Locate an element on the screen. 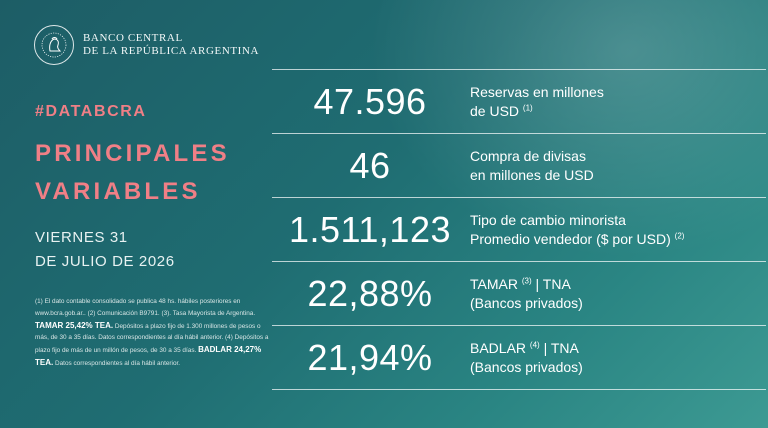 This screenshot has height=428, width=768. date-line1: VIERNES 31 is located at coordinates (81, 237).